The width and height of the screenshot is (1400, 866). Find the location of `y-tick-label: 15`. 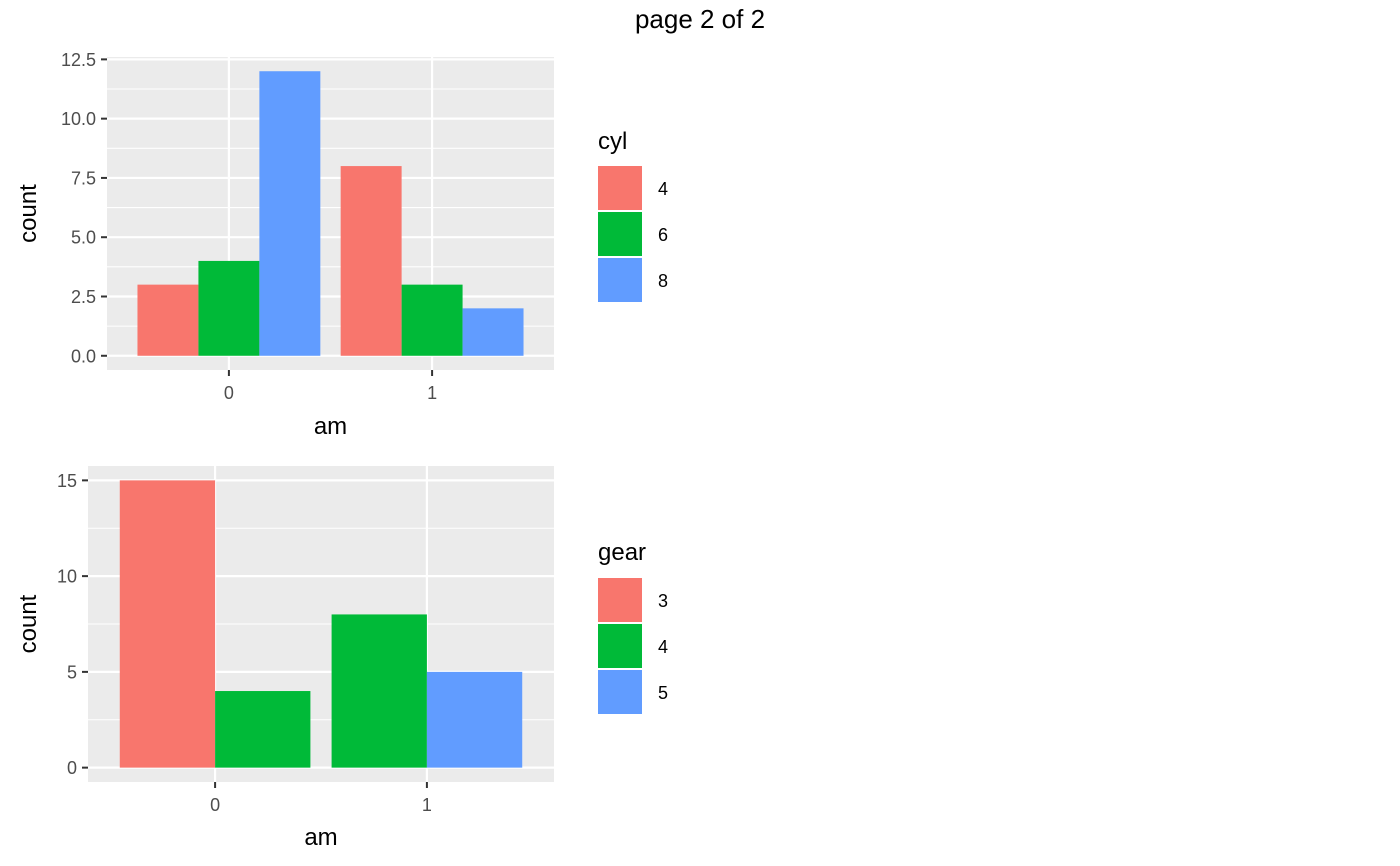

y-tick-label: 15 is located at coordinates (67, 481).